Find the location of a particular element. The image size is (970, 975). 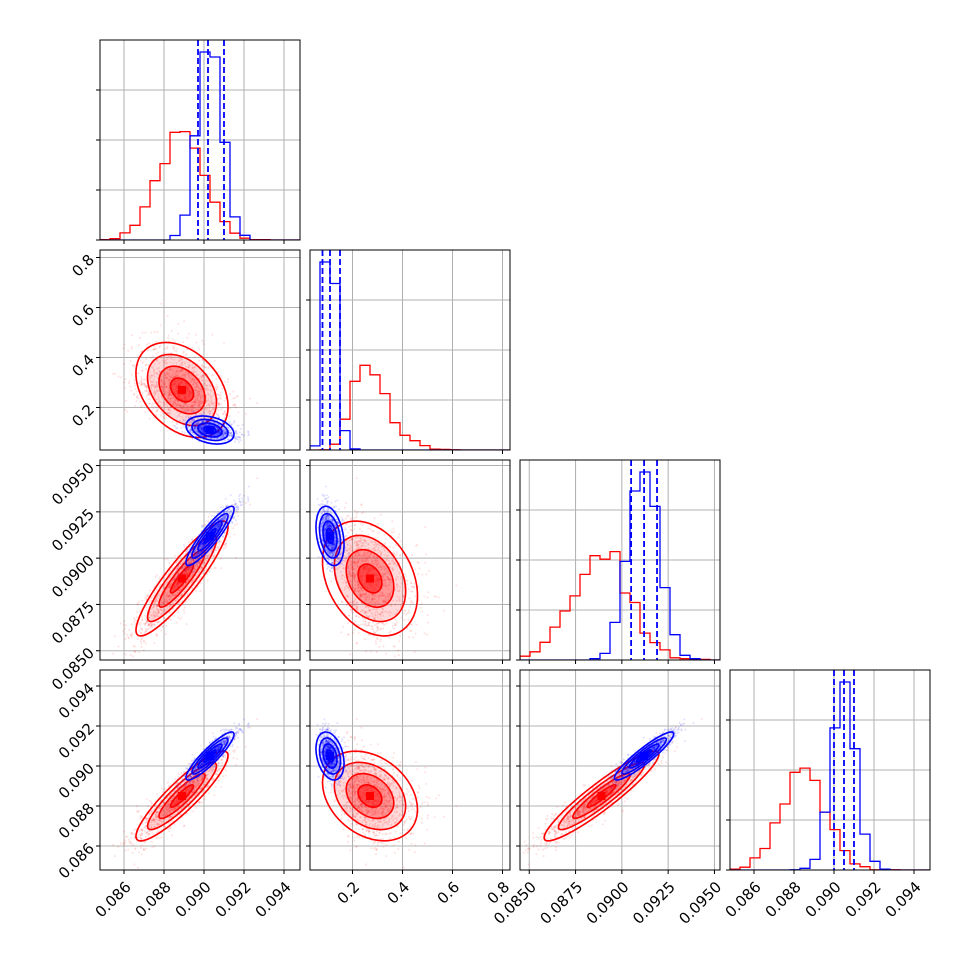

y-tick-label: 0.0900 is located at coordinates (73, 576).